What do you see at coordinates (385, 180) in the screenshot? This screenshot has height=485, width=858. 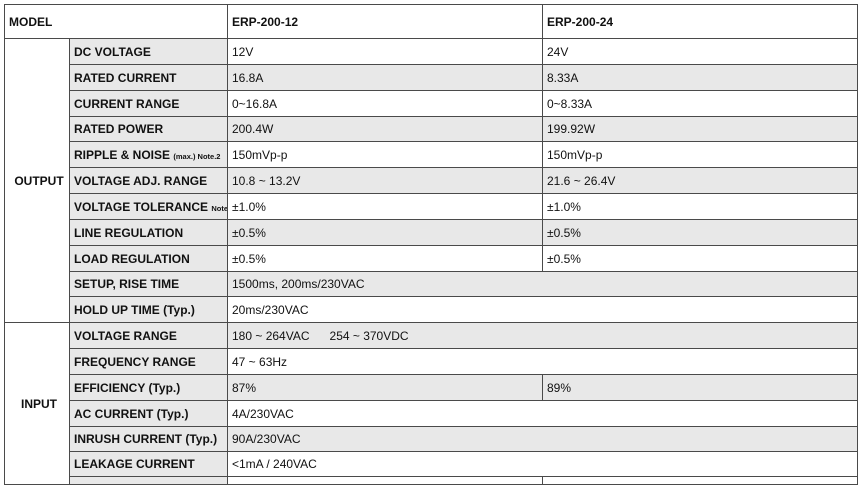 I see `value-model-1: 10.8 ~ 13.2V` at bounding box center [385, 180].